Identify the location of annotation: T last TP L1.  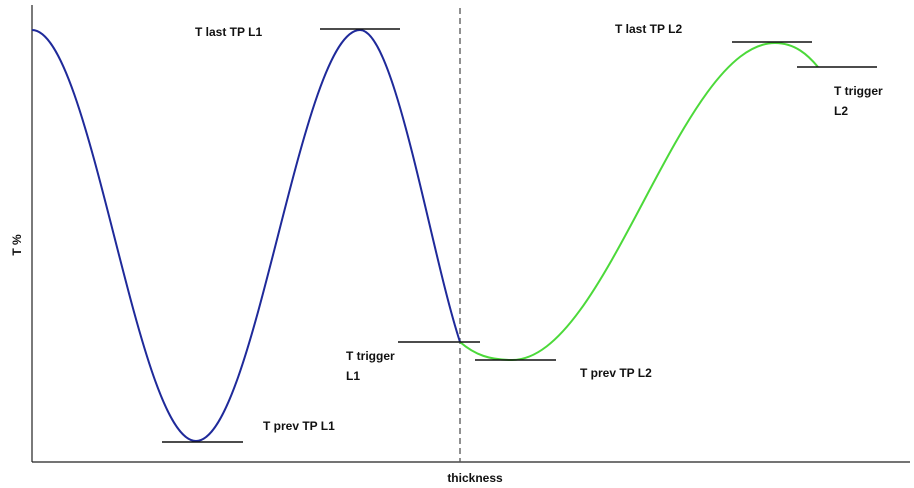
(228, 32).